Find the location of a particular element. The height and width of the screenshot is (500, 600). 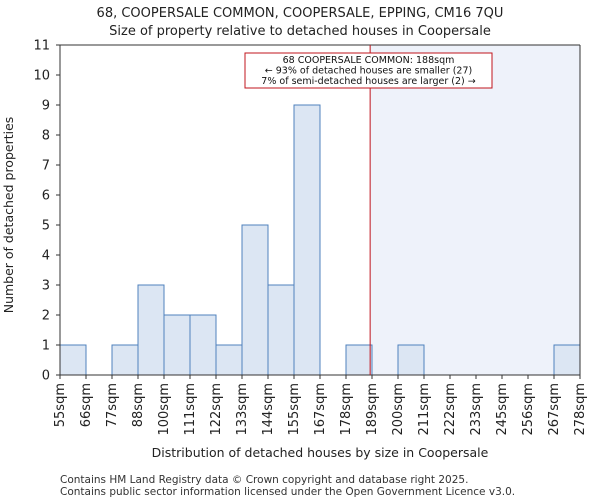

annotation-box is located at coordinates (368, 70).